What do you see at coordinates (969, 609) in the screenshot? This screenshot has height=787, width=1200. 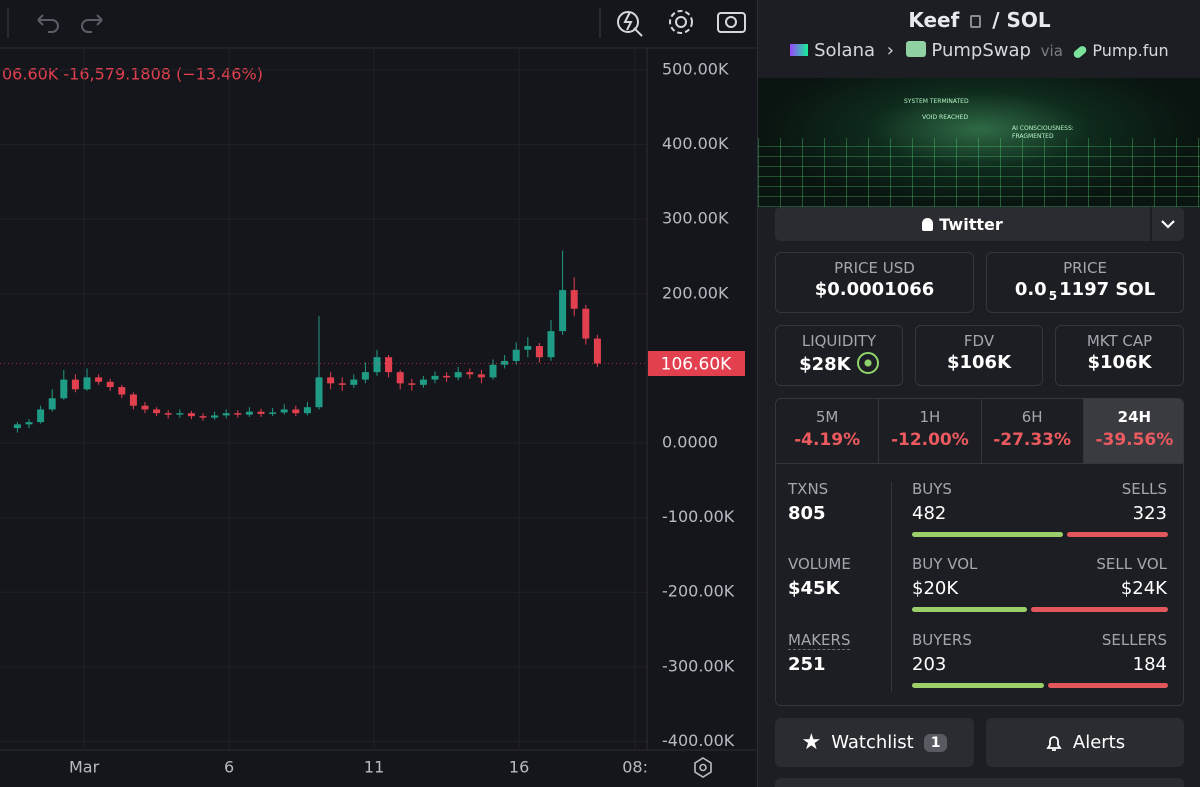 I see `buy-bar` at bounding box center [969, 609].